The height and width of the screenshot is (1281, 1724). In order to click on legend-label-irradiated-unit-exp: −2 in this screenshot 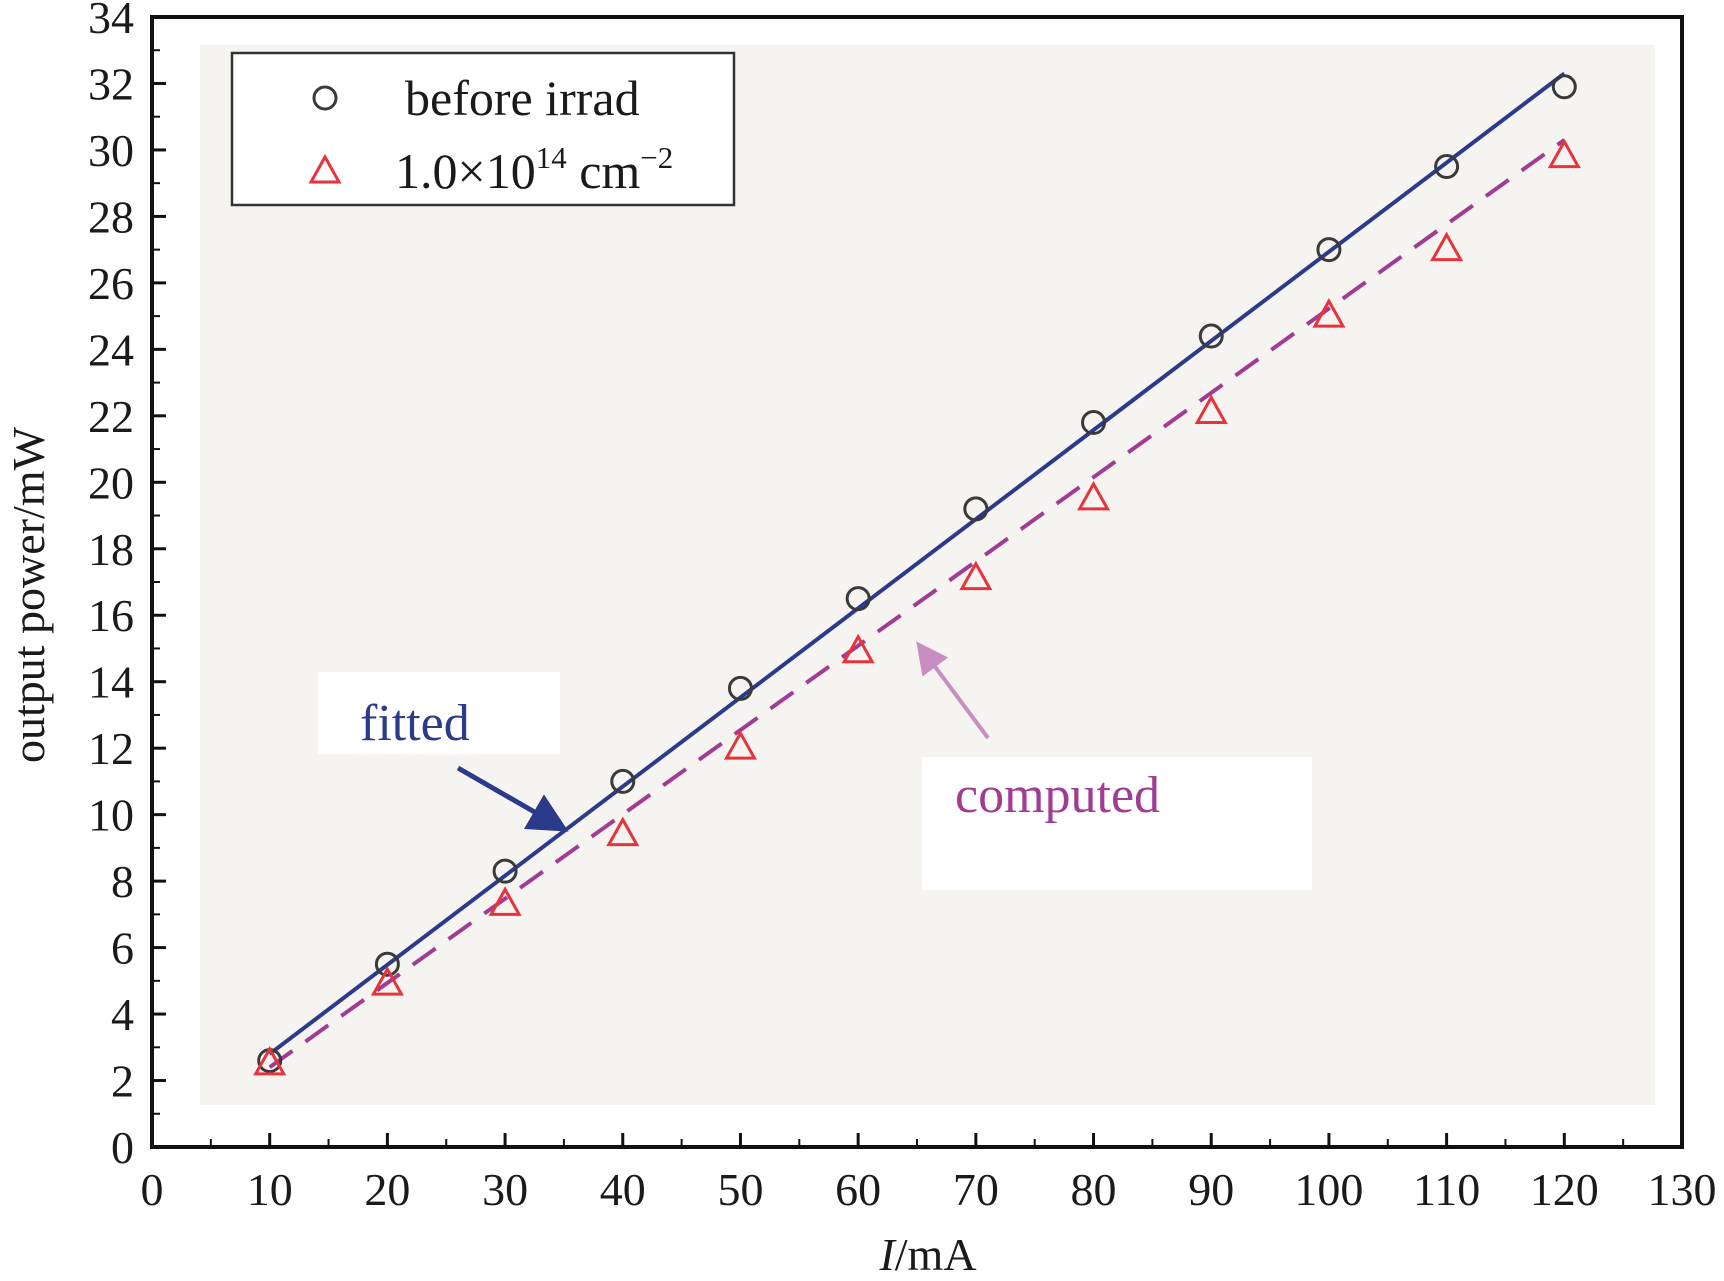, I will do `click(656, 157)`.